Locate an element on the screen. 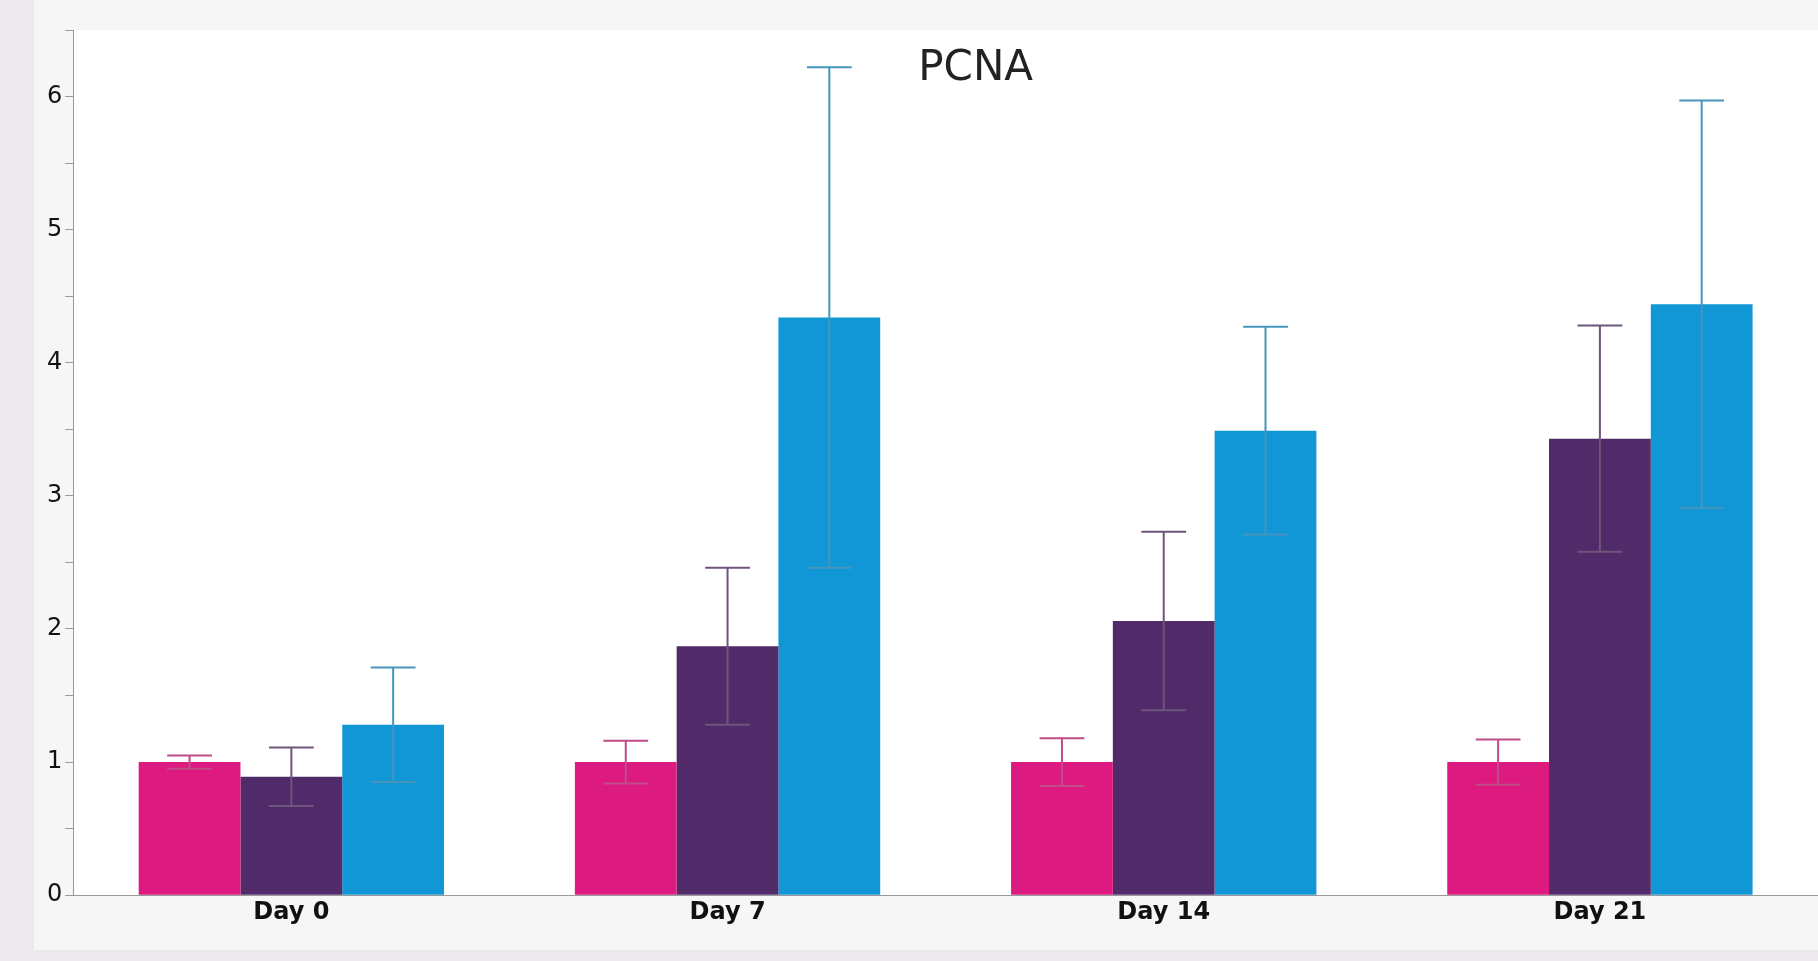  y-tick-label: 1 is located at coordinates (54, 760).